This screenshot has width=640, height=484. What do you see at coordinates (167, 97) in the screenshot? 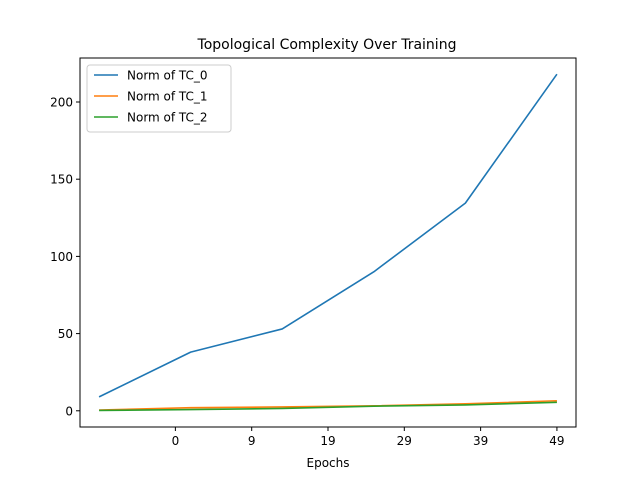
I see `legend-label-1: Norm of TC_1` at bounding box center [167, 97].